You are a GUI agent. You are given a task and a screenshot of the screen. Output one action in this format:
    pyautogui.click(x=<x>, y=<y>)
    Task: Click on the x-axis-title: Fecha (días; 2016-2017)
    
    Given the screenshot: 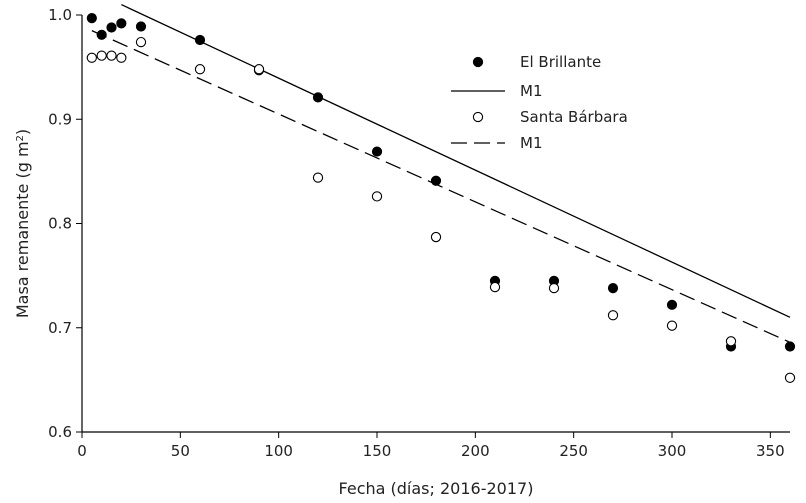 What is the action you would take?
    pyautogui.click(x=436, y=488)
    